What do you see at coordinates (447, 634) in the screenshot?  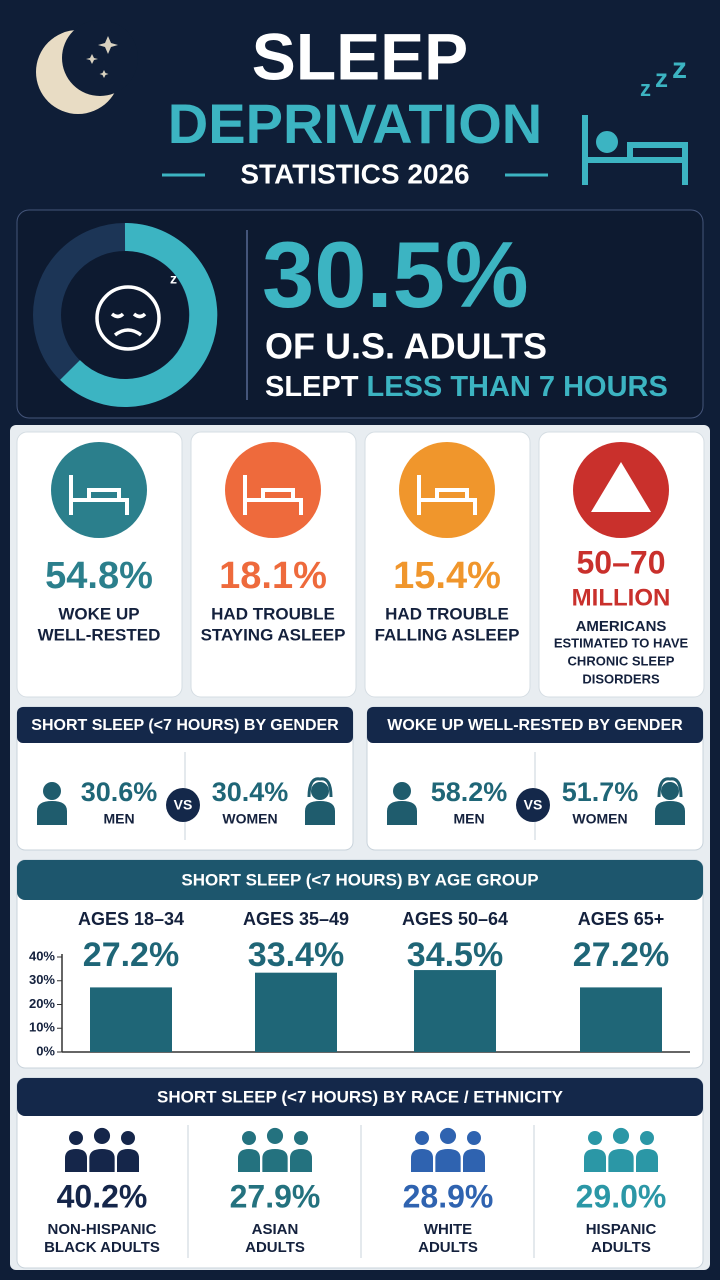 I see `stat-label: FALLING ASLEEP` at bounding box center [447, 634].